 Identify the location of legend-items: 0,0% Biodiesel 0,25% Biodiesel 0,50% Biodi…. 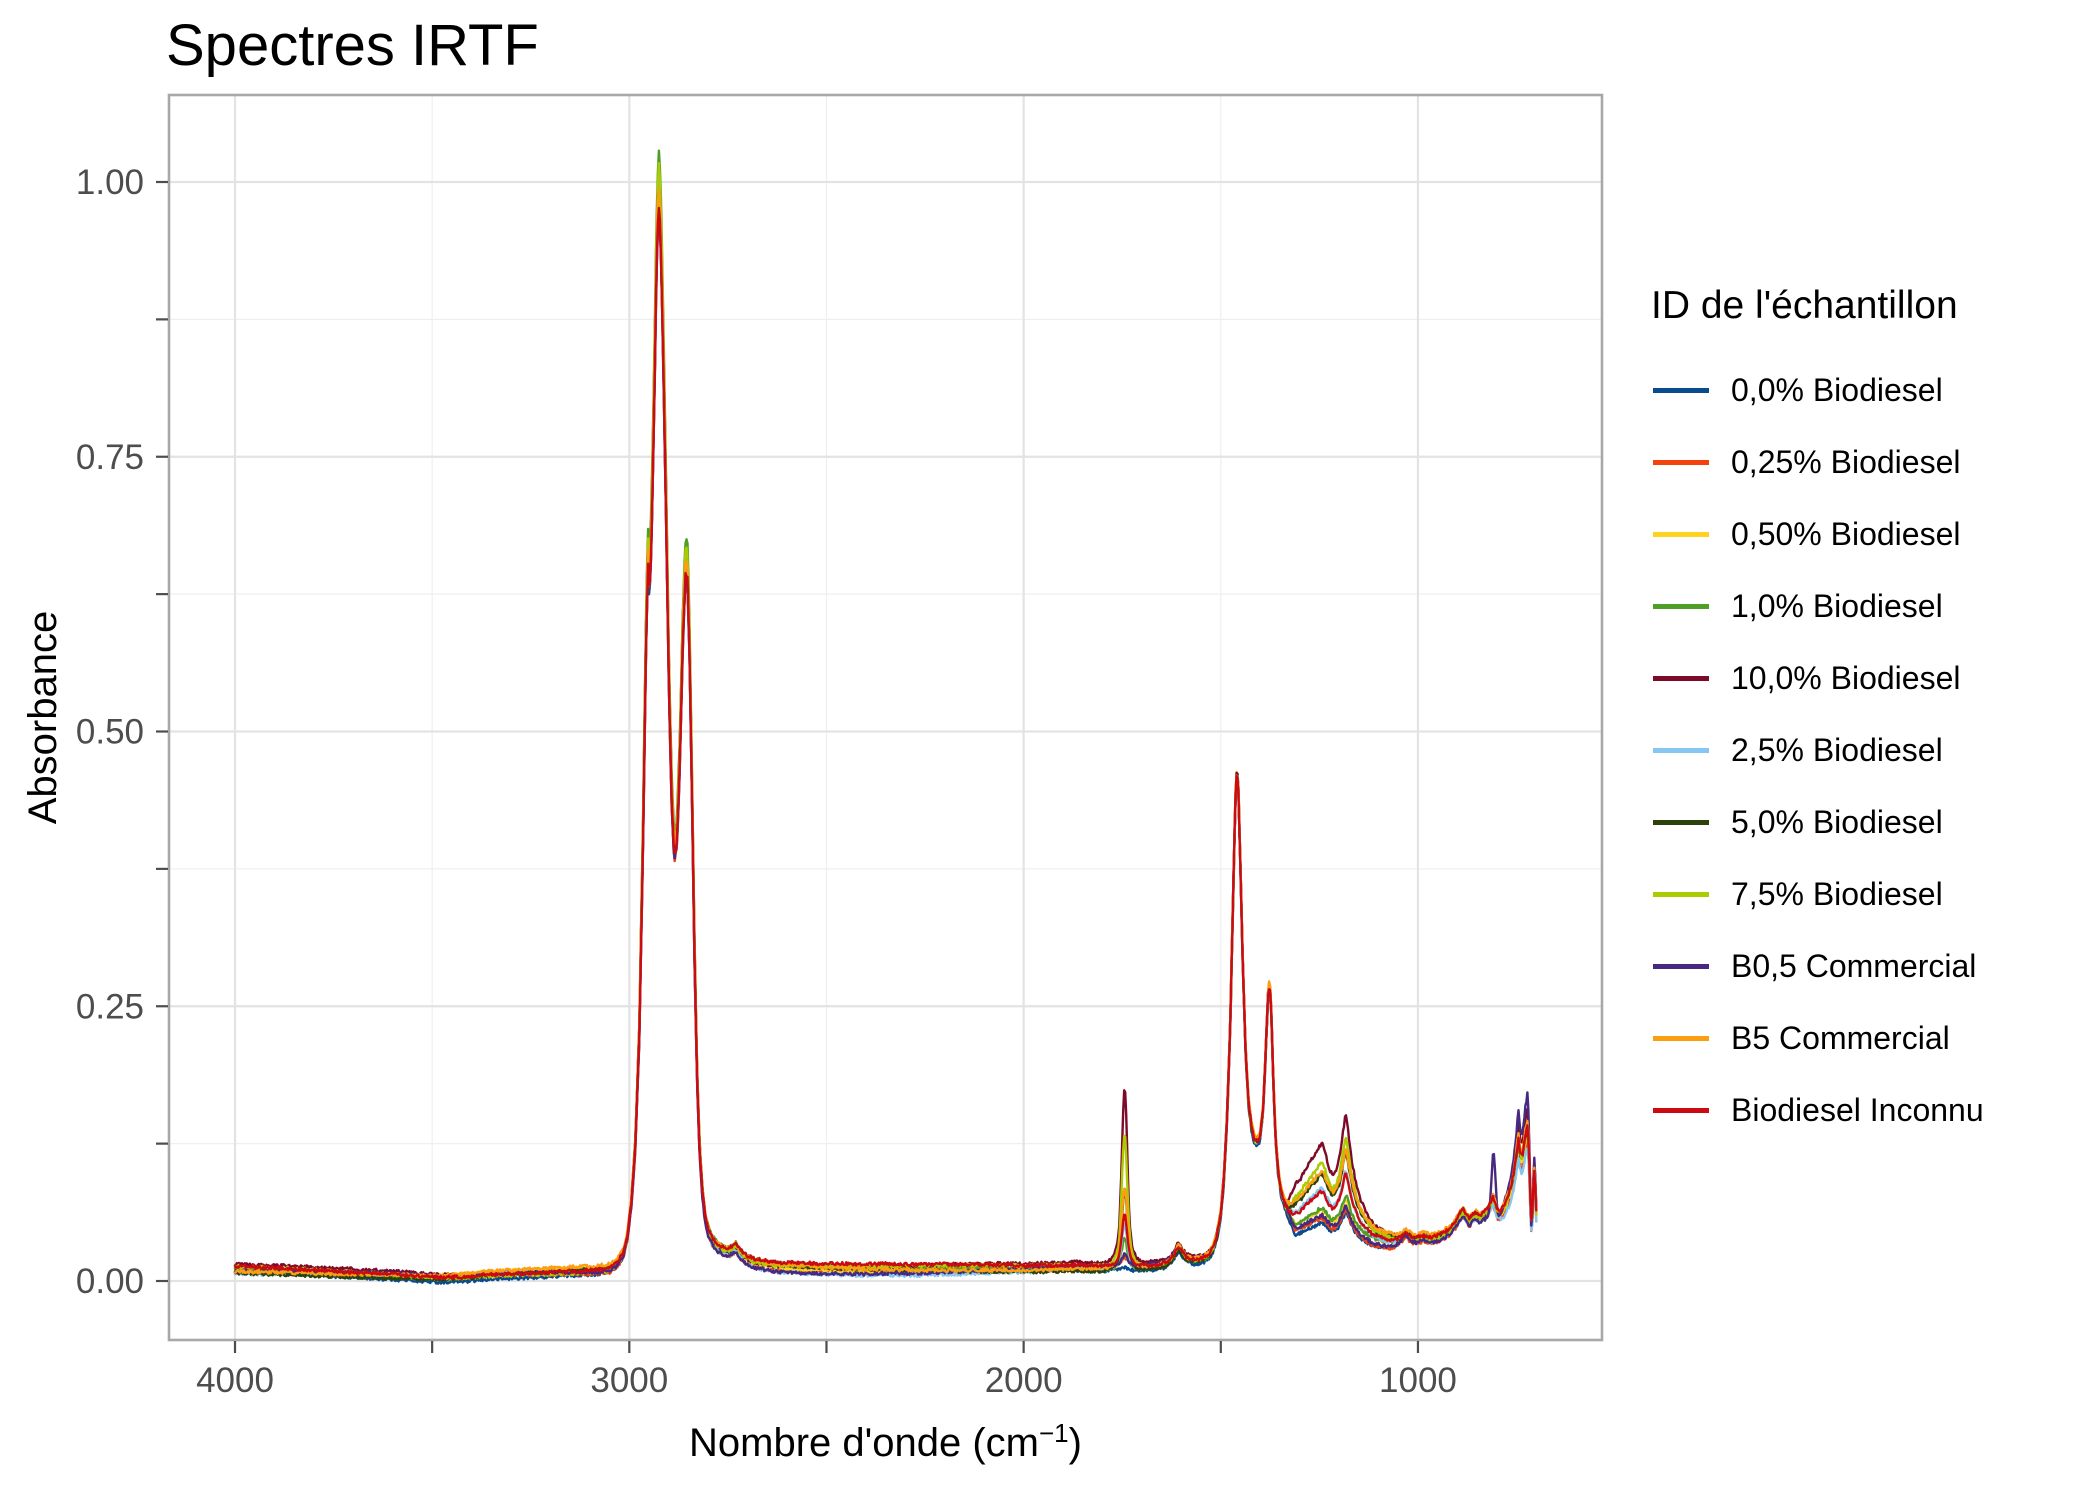
(1870, 750).